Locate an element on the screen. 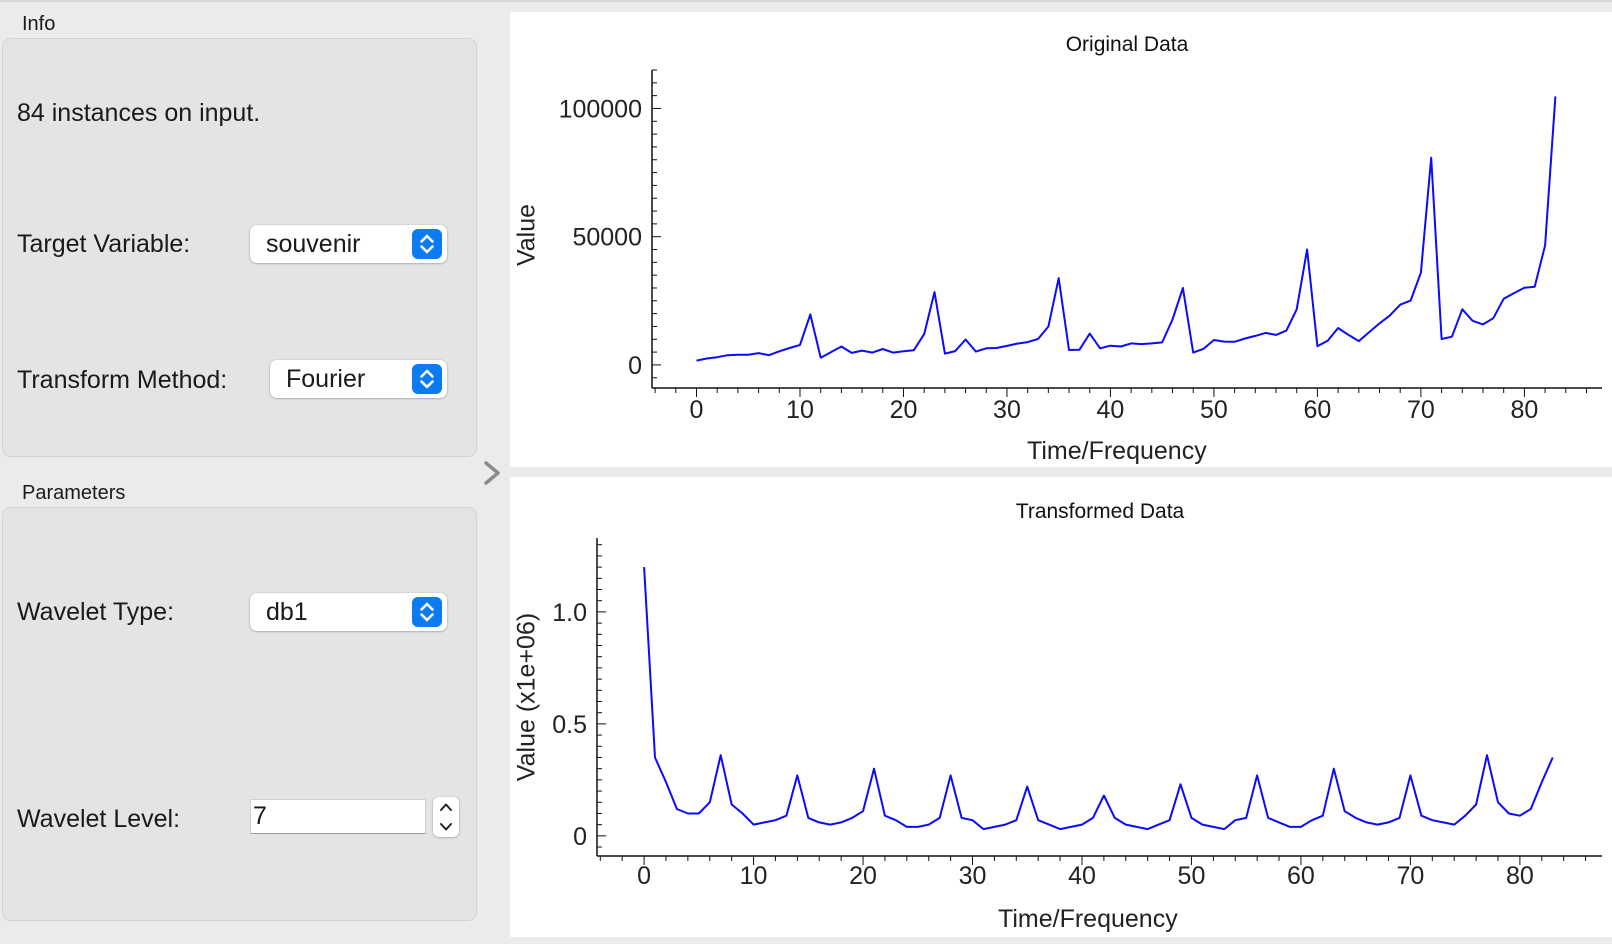 The height and width of the screenshot is (944, 1612). parameters-section-title: Parameters is located at coordinates (74, 493).